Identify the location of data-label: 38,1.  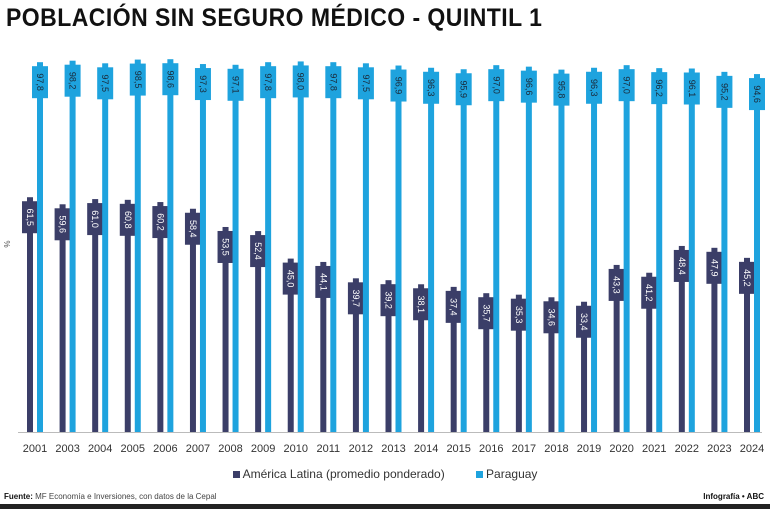
(421, 305).